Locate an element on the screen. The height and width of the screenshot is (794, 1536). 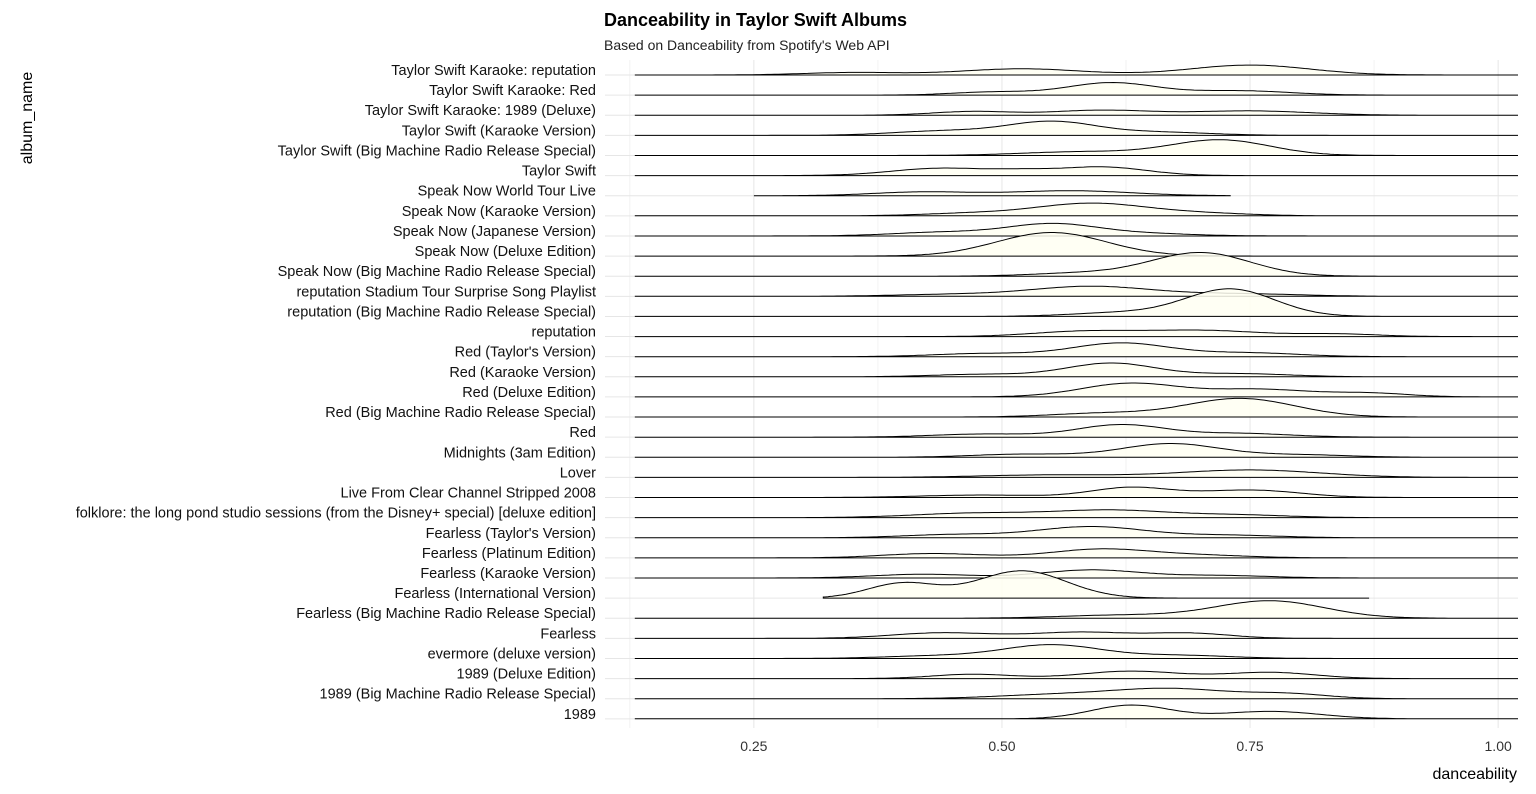
x-tick-label: 1.00 is located at coordinates (1498, 746).